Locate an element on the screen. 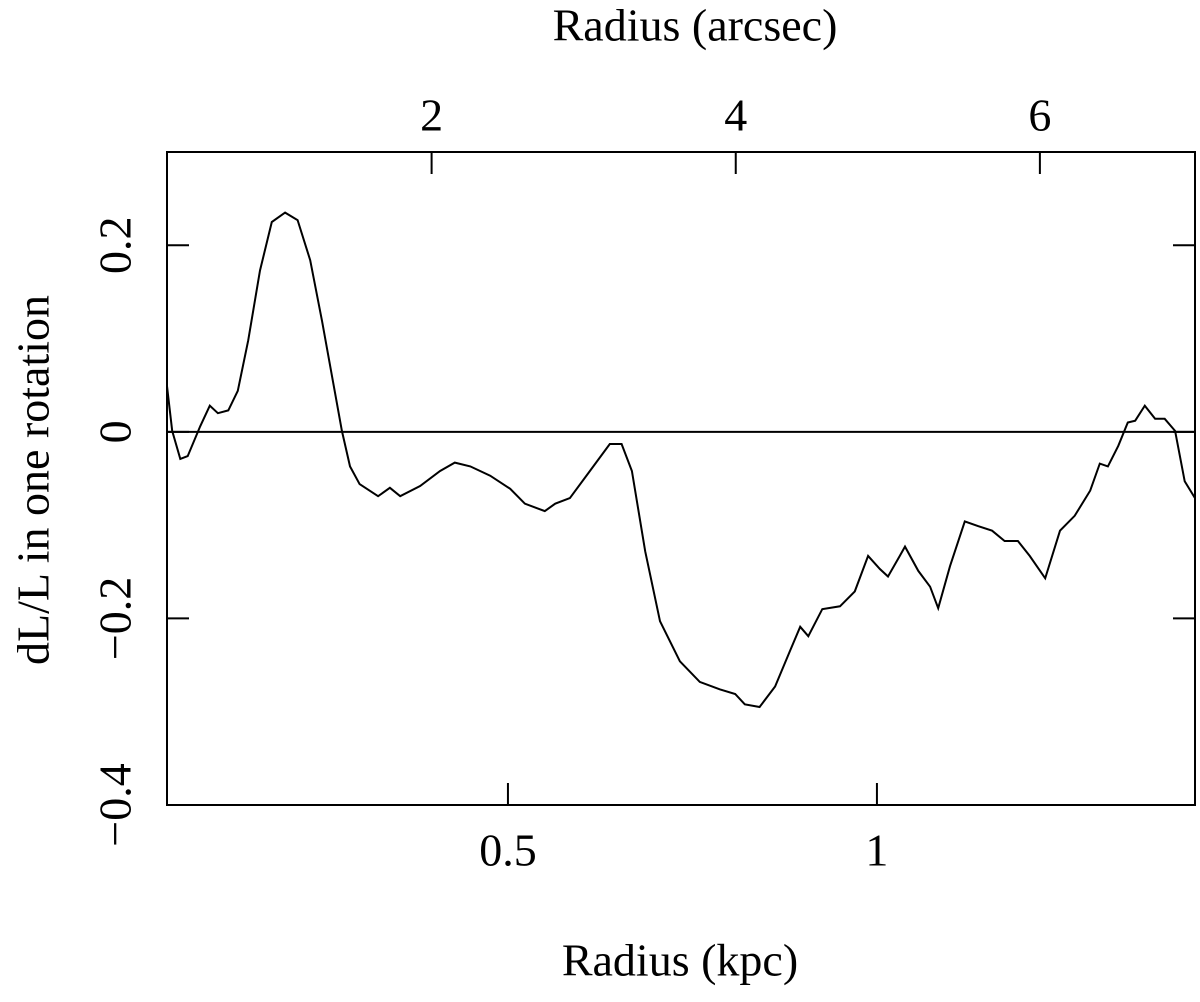 The width and height of the screenshot is (1200, 1002). x2-tick-label: 4 is located at coordinates (735, 115).